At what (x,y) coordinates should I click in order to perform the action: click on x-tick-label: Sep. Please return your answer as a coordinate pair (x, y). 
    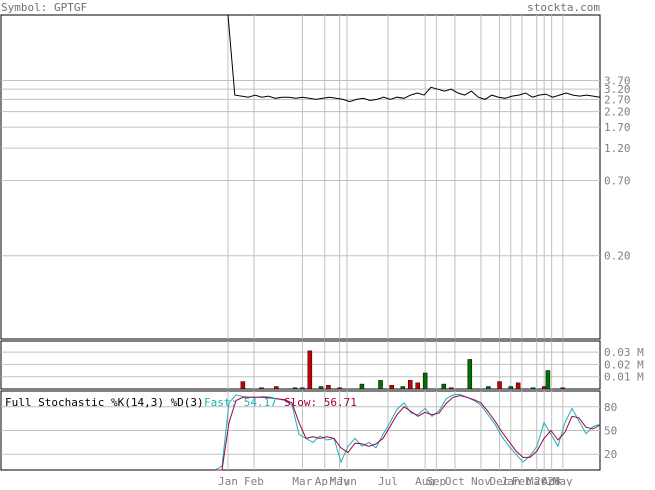
    Looking at the image, I should click on (436, 480).